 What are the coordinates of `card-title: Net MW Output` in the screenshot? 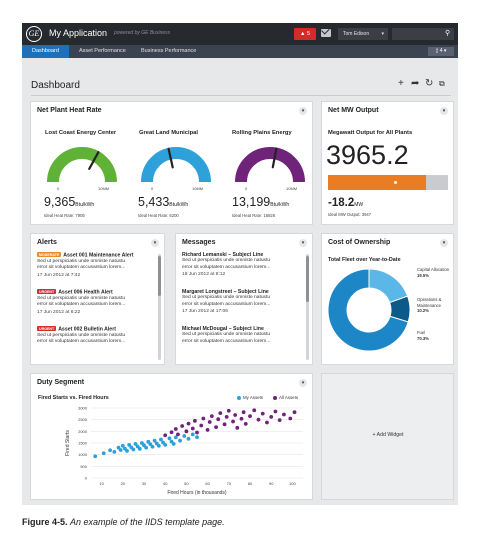 It's located at (353, 110).